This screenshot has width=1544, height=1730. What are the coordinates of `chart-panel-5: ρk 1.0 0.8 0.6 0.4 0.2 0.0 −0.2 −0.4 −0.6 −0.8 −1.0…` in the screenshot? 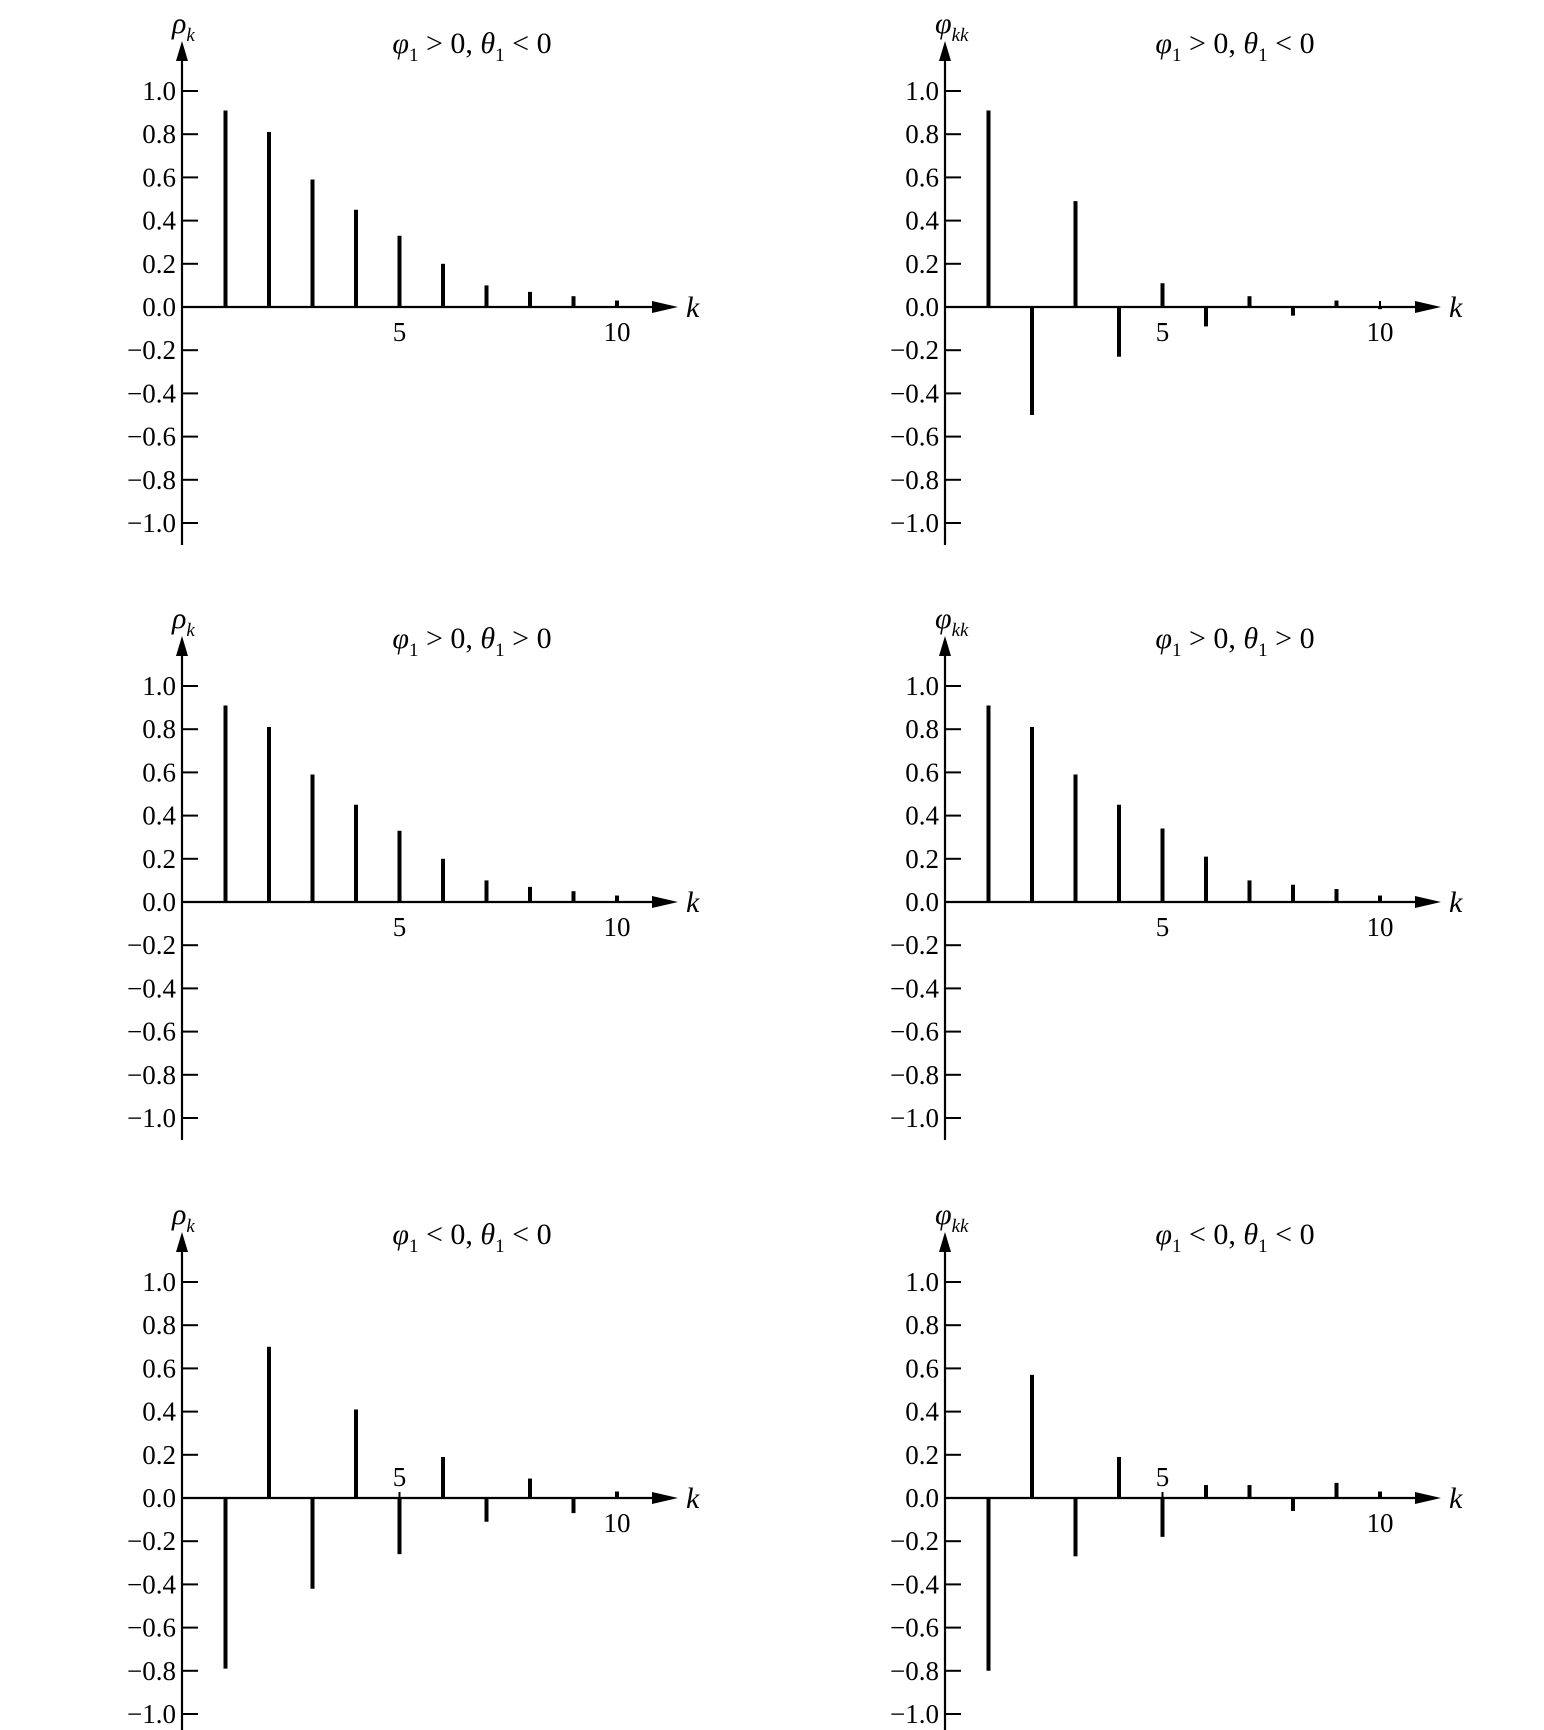 It's located at (413, 1464).